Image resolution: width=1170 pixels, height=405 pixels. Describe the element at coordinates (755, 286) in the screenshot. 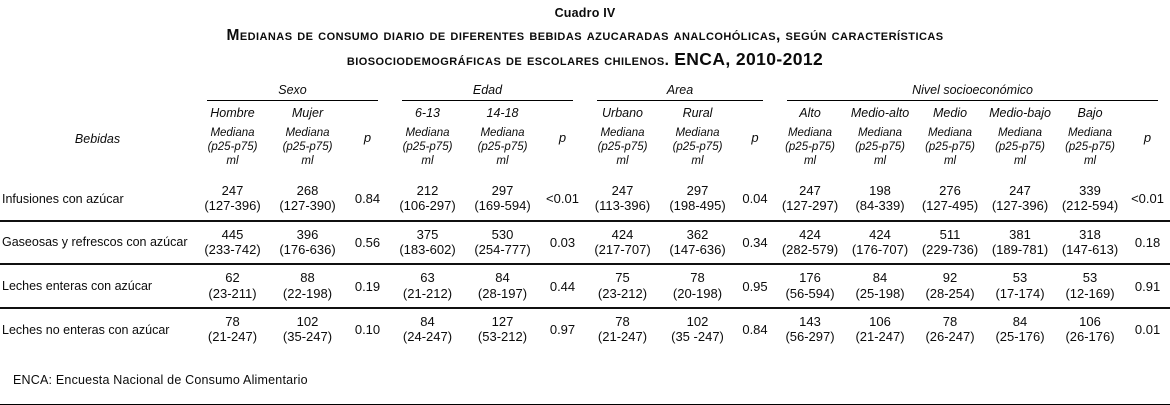

I see `p-value-cell: 0.95` at that location.